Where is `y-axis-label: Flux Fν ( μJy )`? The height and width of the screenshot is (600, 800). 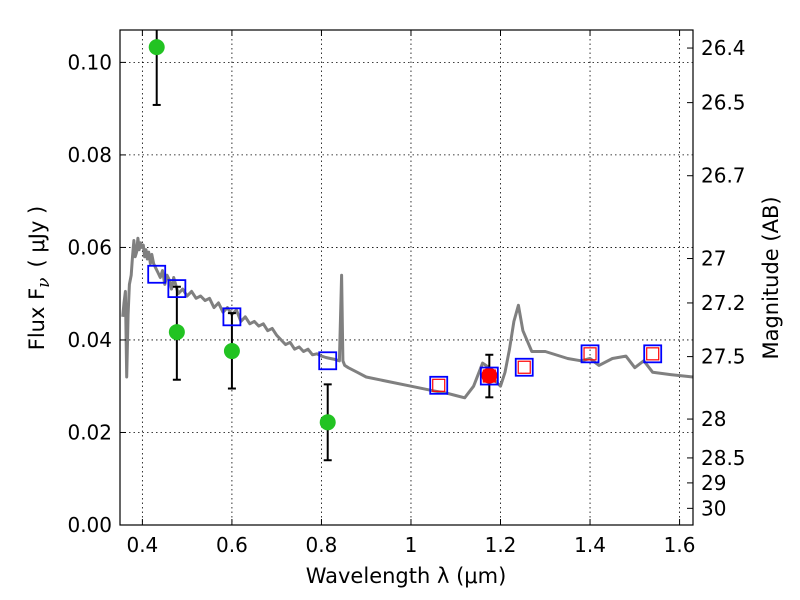 y-axis-label: Flux Fν ( μJy ) is located at coordinates (39, 278).